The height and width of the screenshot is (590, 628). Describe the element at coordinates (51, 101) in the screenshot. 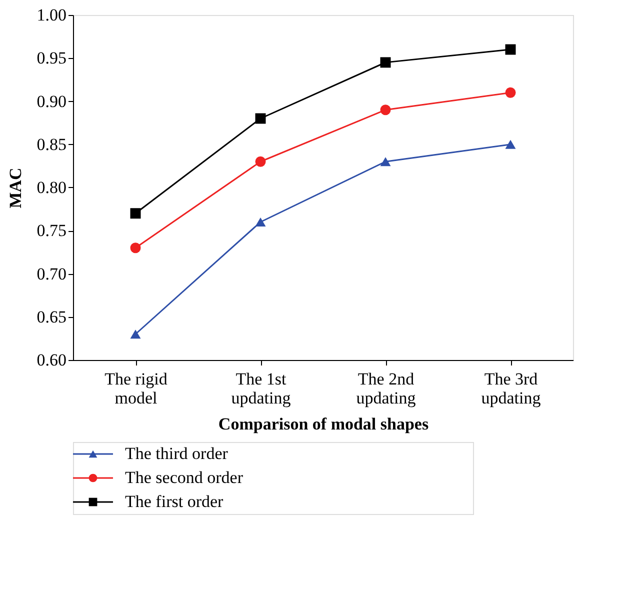

I see `y-tick-label: 0.90` at that location.